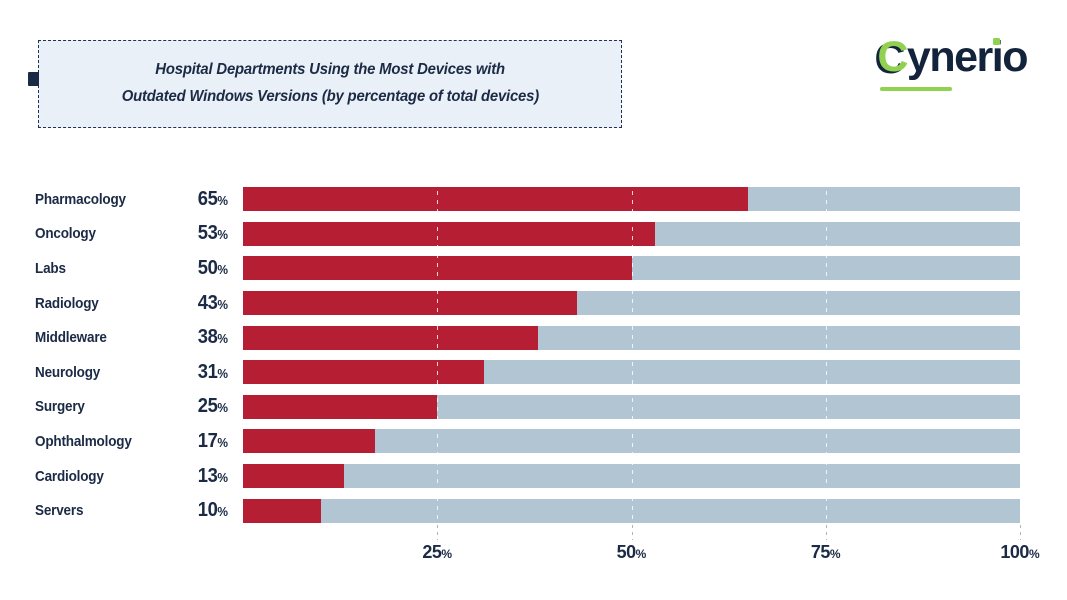  What do you see at coordinates (212, 198) in the screenshot?
I see `value-label: 65%` at bounding box center [212, 198].